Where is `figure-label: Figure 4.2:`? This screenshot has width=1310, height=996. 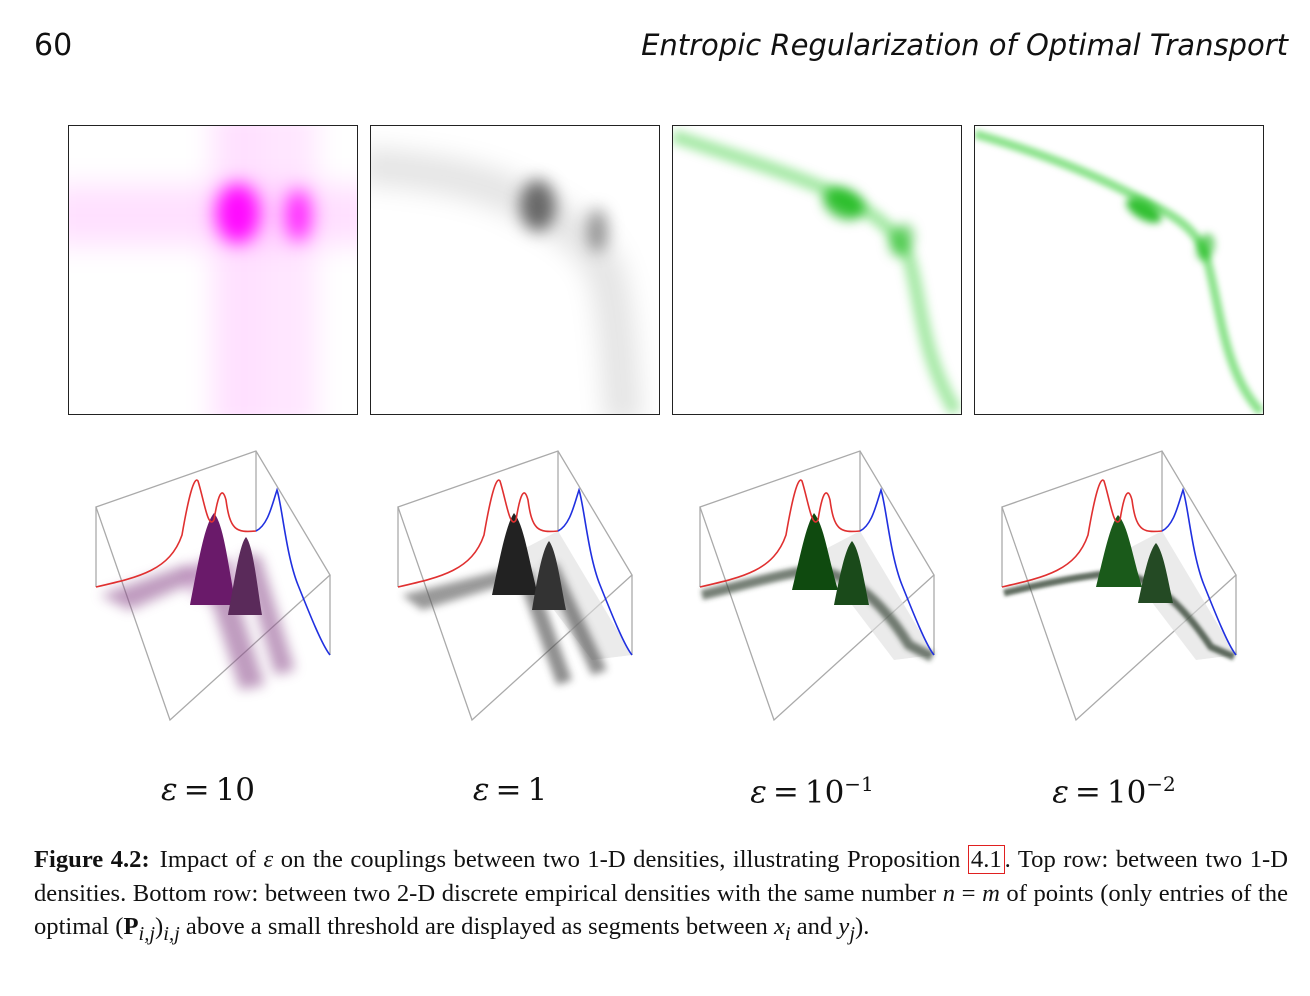 figure-label: Figure 4.2: is located at coordinates (92, 859).